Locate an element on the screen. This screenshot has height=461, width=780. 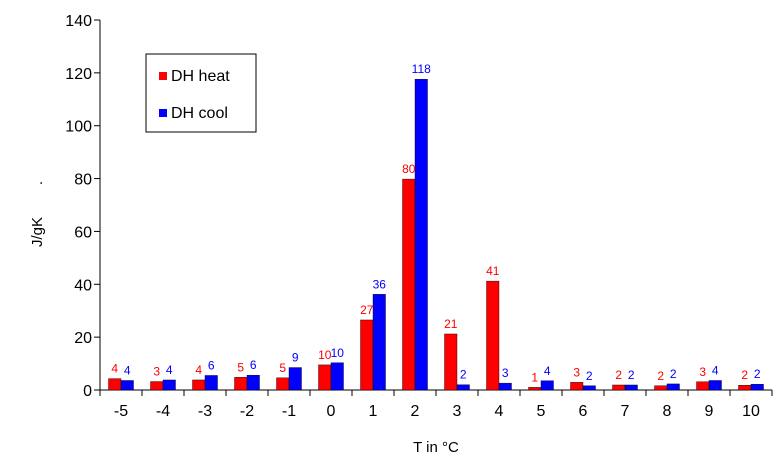
y-axis-label: J/gK is located at coordinates (37, 232).